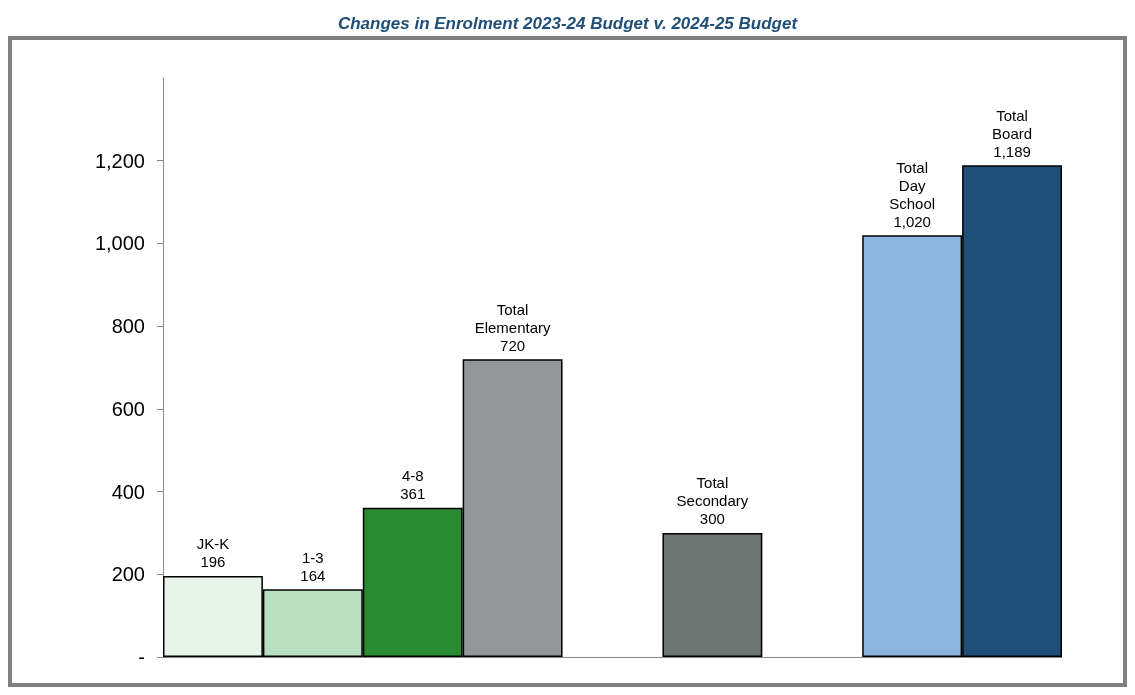  What do you see at coordinates (128, 408) in the screenshot?
I see `y-tick-label: 600` at bounding box center [128, 408].